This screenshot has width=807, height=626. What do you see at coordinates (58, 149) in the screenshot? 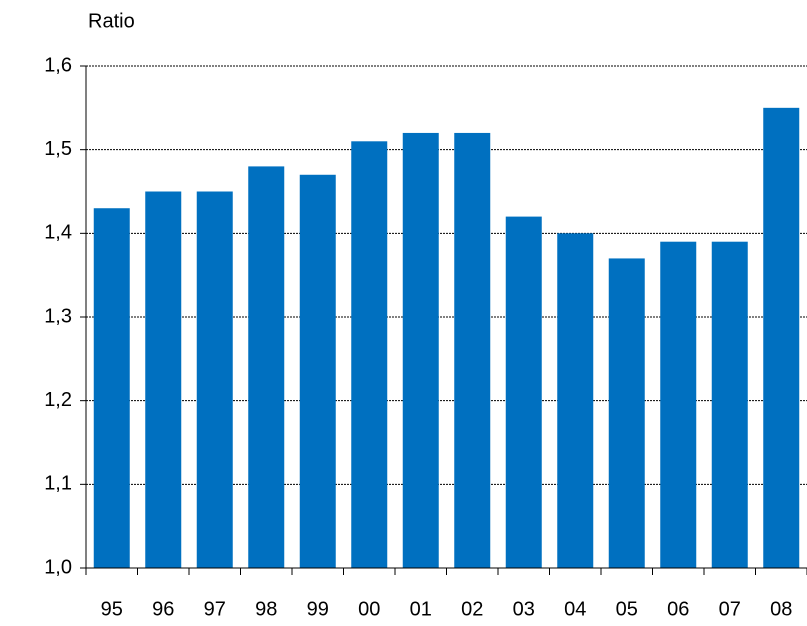
I see `y-tick-label: 1,5` at bounding box center [58, 149].